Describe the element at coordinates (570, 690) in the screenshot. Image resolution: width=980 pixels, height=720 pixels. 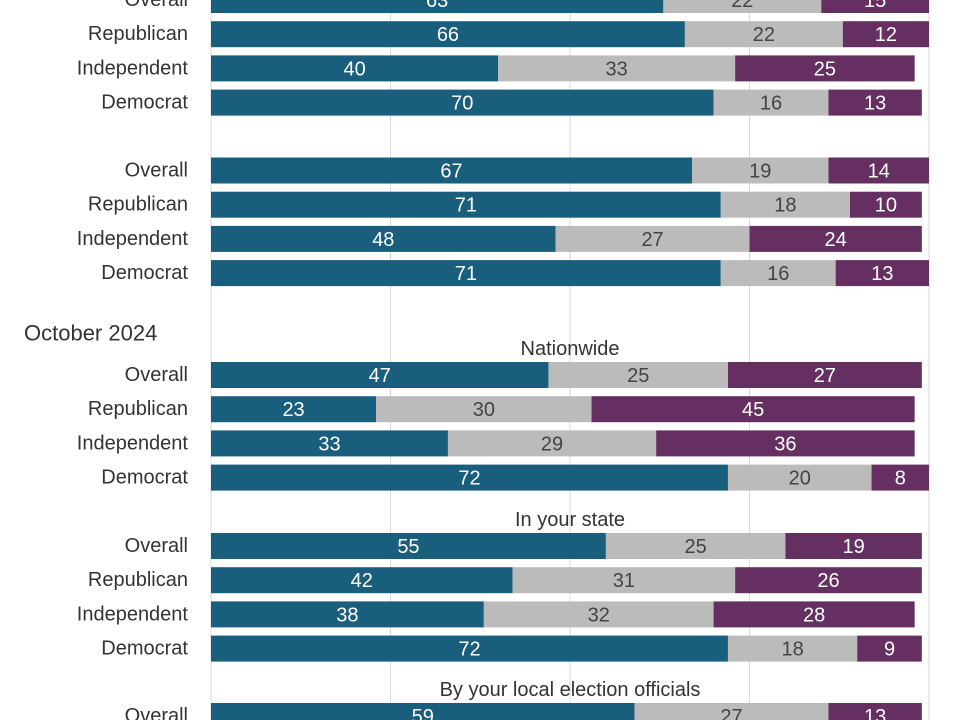
I see `group-subtitle: By your local election officials` at that location.